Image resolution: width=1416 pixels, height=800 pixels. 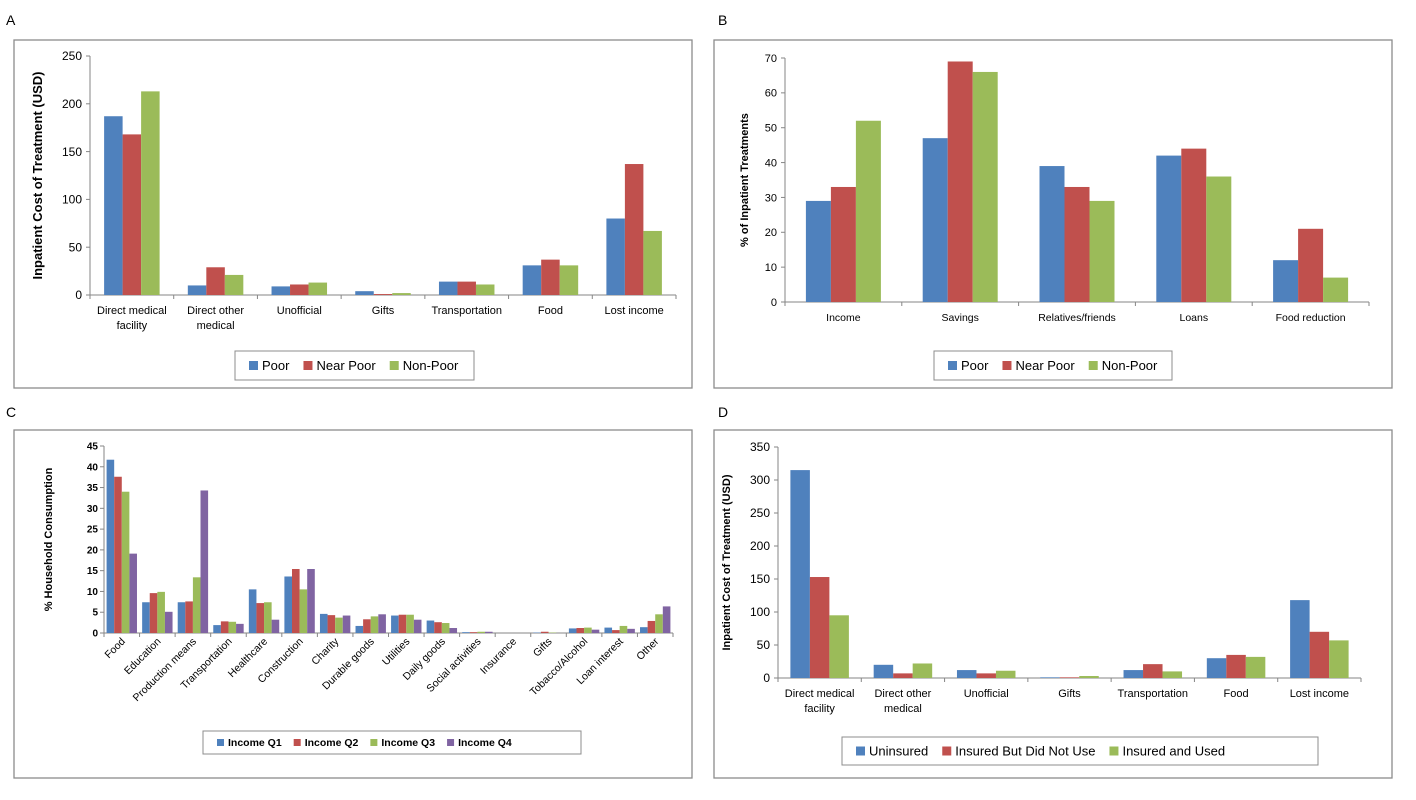 I want to click on y-axis-title: % Household Consumption, so click(x=49, y=539).